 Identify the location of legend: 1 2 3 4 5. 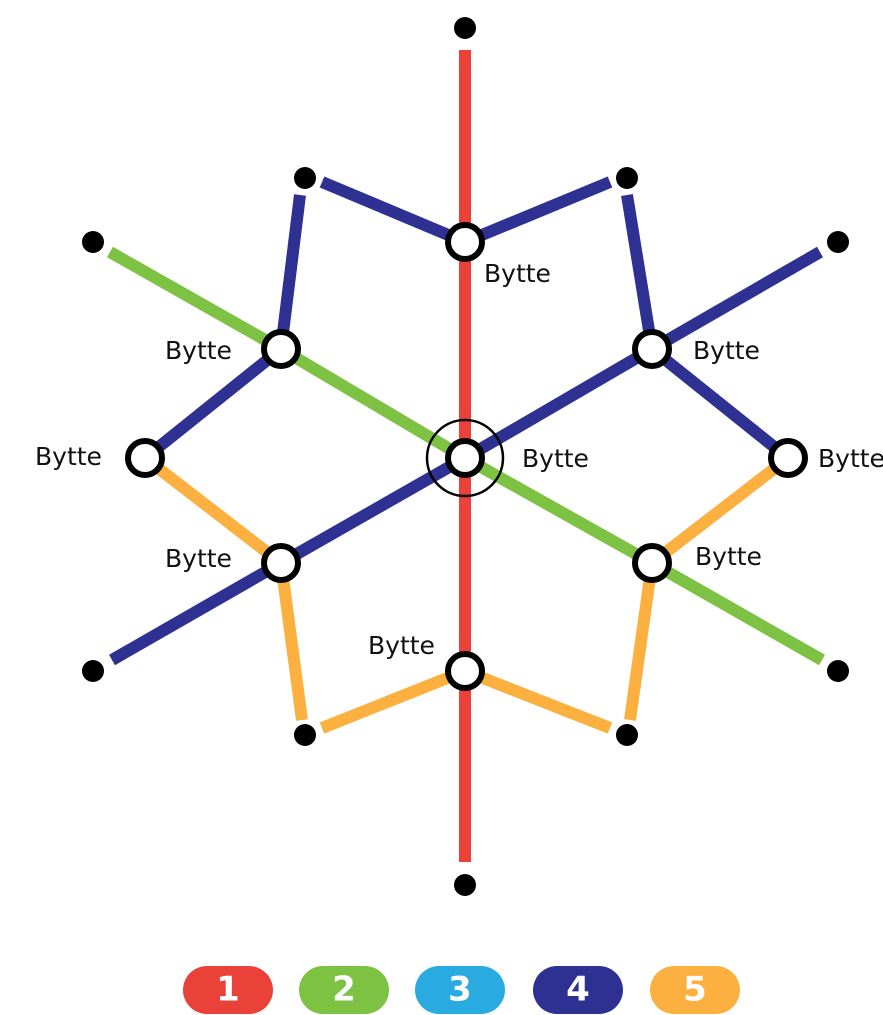
(461, 990).